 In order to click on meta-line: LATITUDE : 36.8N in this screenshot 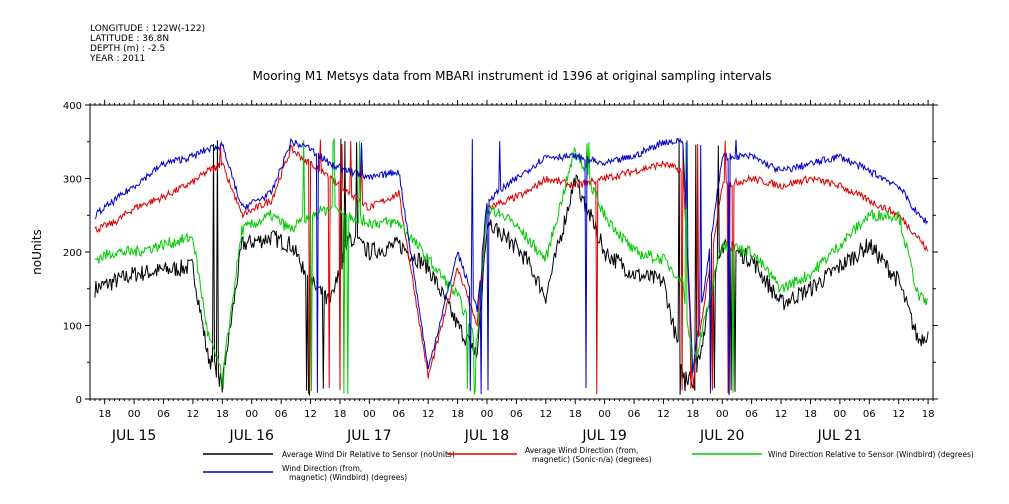, I will do `click(129, 39)`.